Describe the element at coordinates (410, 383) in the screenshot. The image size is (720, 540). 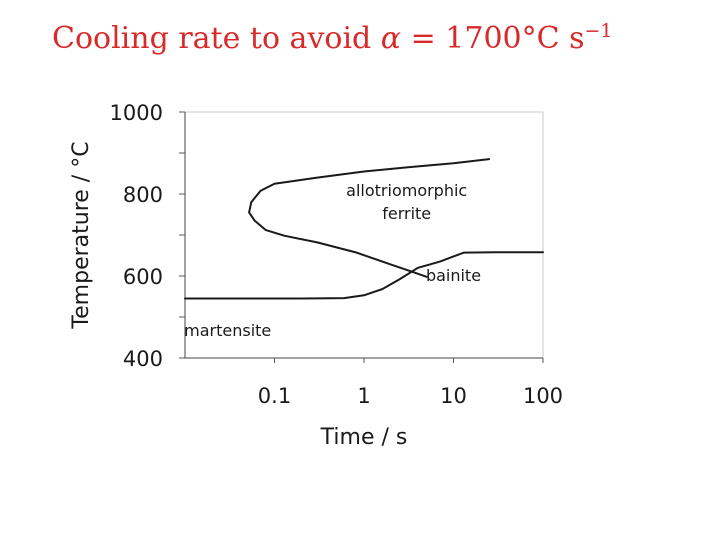
I see `x-ticks: 0.1 1 10 100` at that location.